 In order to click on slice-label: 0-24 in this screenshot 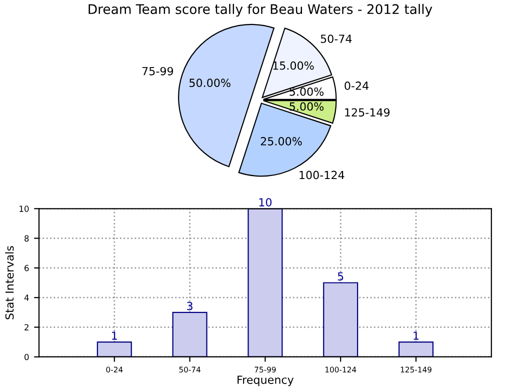, I will do `click(356, 86)`.